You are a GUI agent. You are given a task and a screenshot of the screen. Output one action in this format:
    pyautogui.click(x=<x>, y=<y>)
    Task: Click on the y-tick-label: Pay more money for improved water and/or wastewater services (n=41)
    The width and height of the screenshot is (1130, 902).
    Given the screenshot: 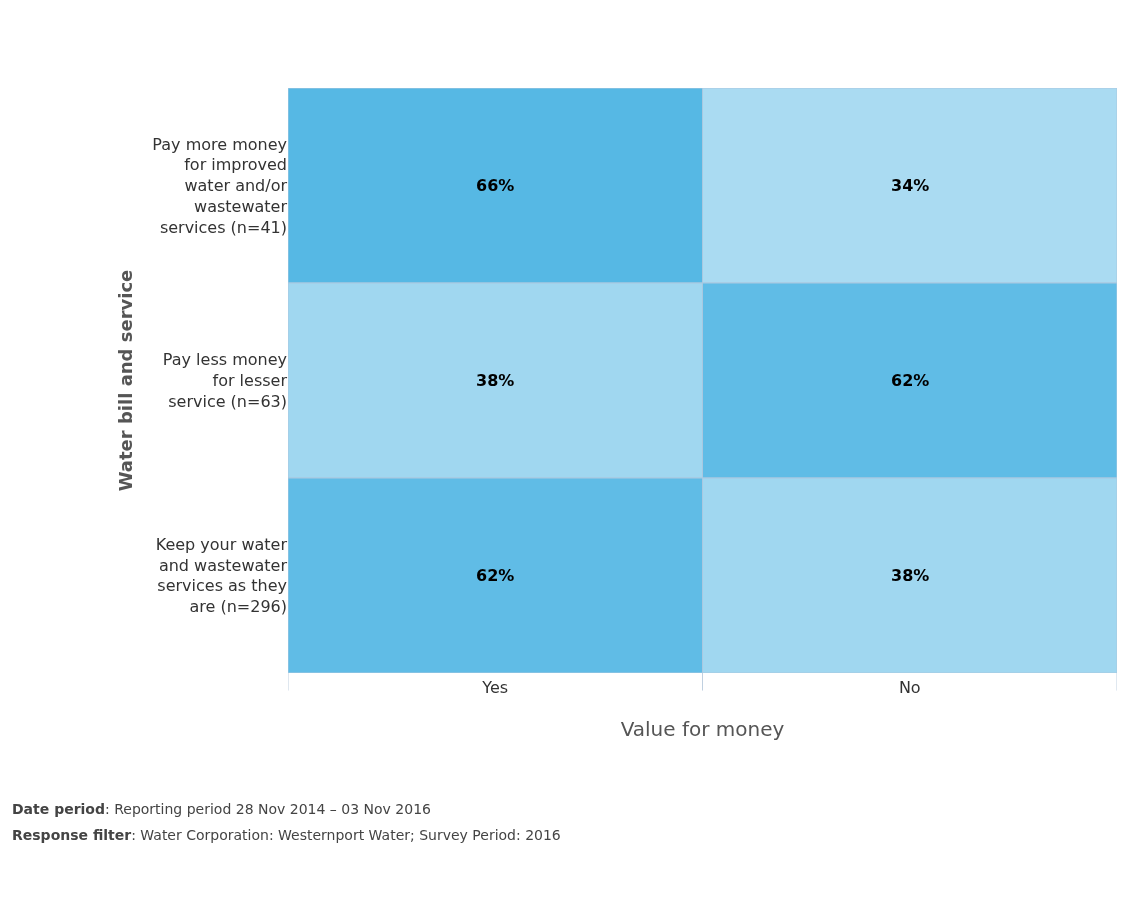 What is the action you would take?
    pyautogui.click(x=220, y=185)
    